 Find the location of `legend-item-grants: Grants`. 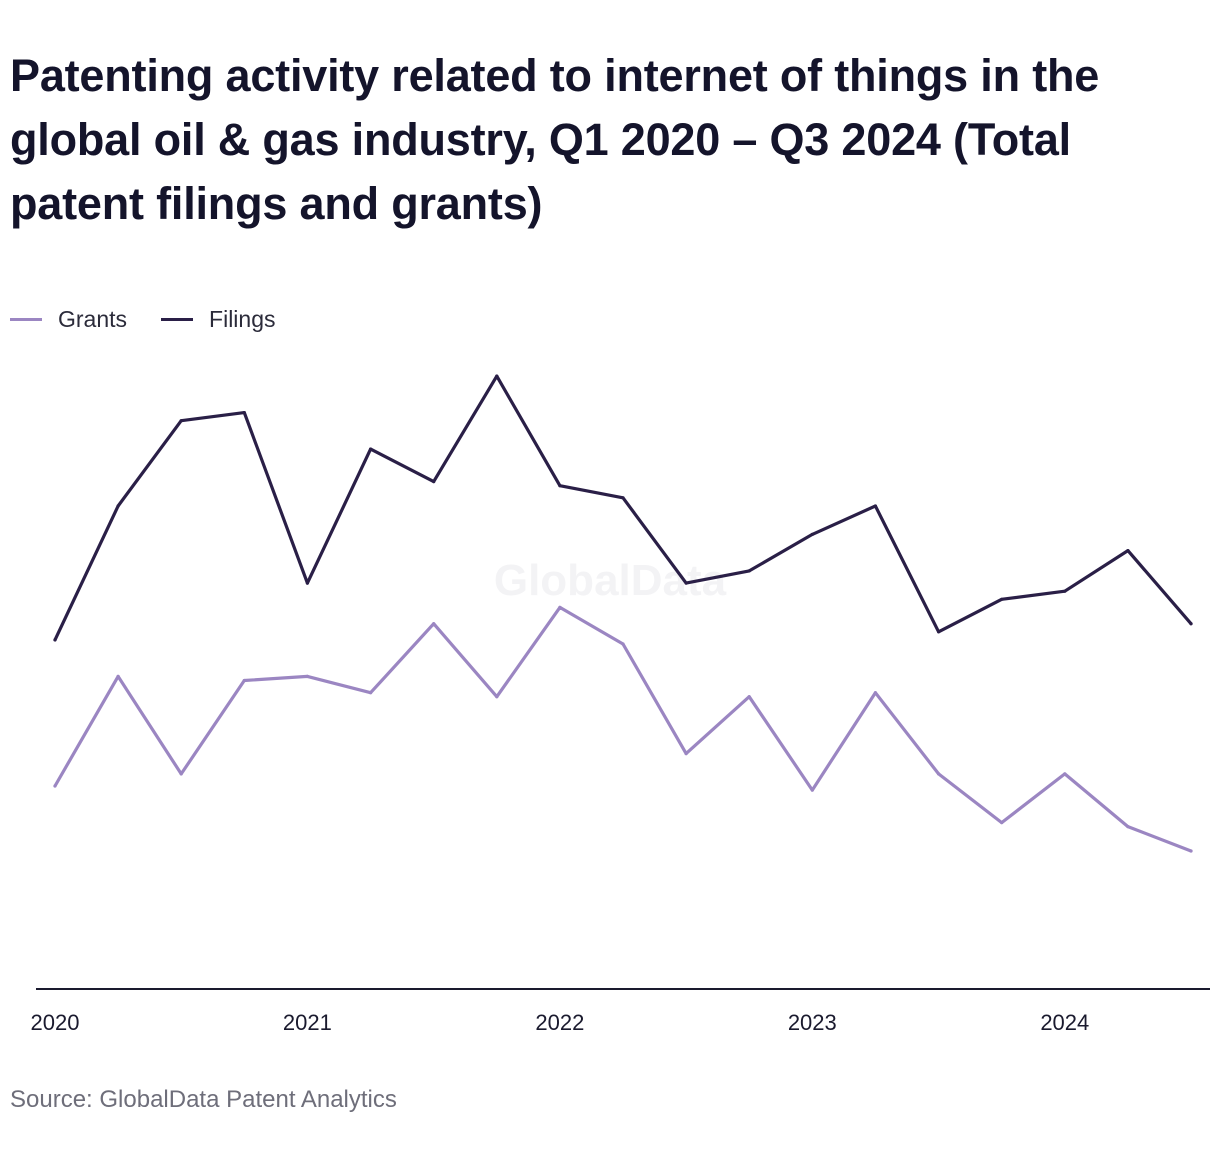

legend-item-grants: Grants is located at coordinates (68, 319).